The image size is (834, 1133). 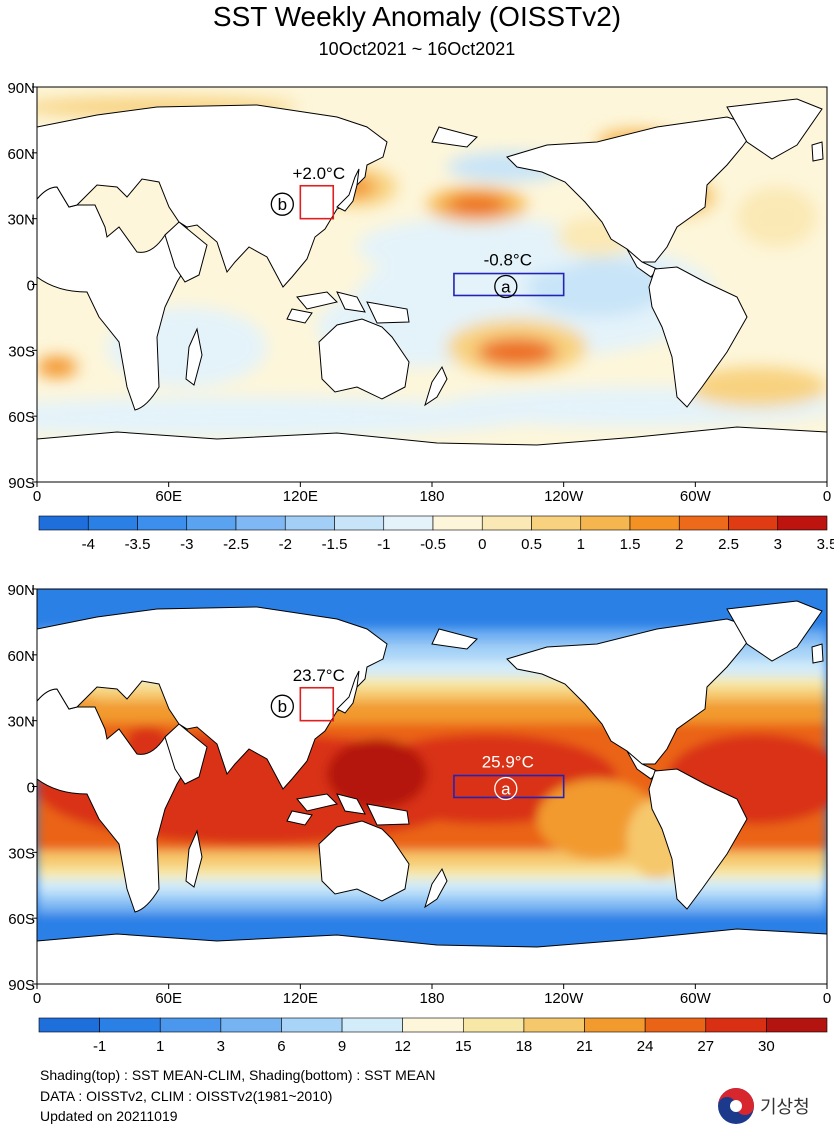 What do you see at coordinates (705, 1046) in the screenshot?
I see `colorbar-label: 27` at bounding box center [705, 1046].